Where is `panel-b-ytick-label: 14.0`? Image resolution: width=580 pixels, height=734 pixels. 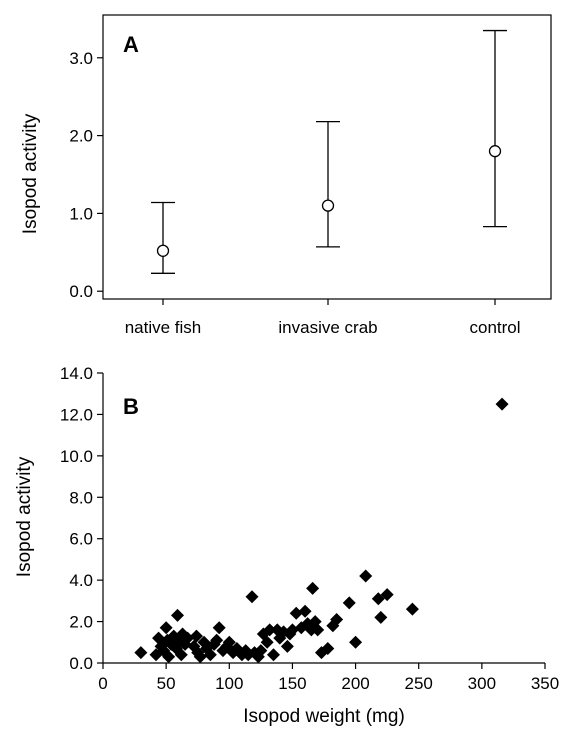 panel-b-ytick-label: 14.0 is located at coordinates (76, 373).